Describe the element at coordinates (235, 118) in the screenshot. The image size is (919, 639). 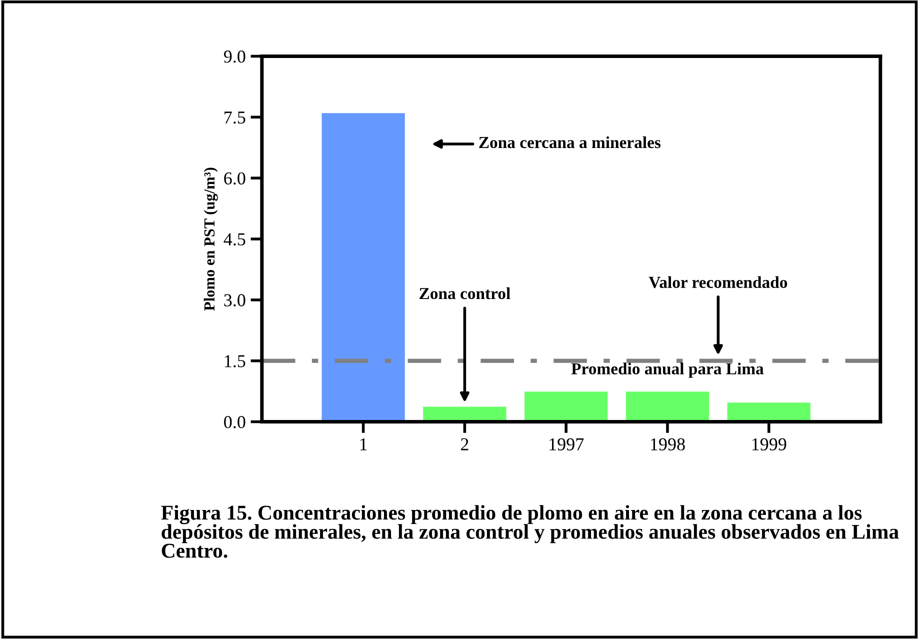
I see `y-tick-label: 7.5` at that location.